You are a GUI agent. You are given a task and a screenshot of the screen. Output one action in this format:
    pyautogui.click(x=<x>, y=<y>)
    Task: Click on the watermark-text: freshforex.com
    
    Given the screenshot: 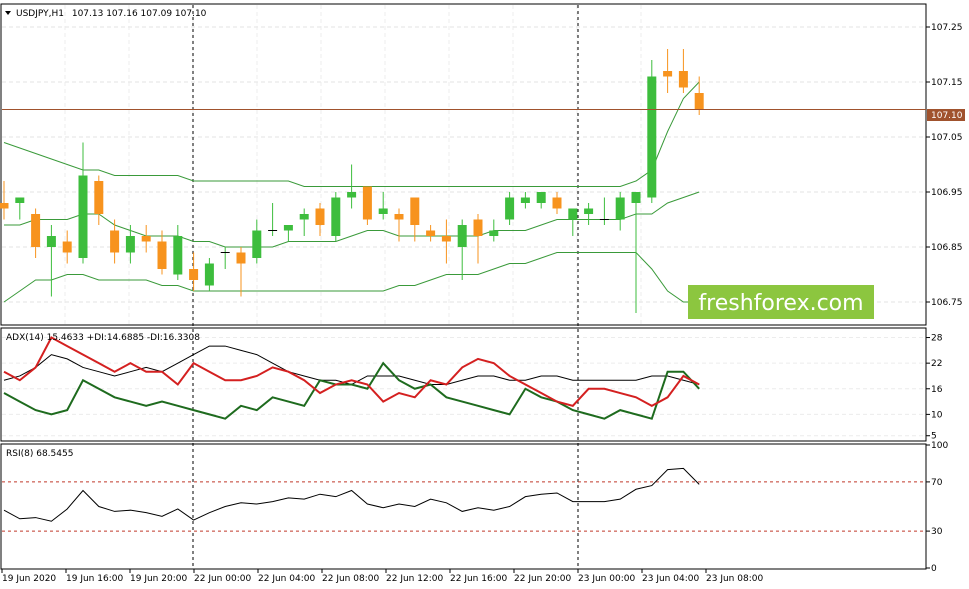 What is the action you would take?
    pyautogui.click(x=780, y=303)
    